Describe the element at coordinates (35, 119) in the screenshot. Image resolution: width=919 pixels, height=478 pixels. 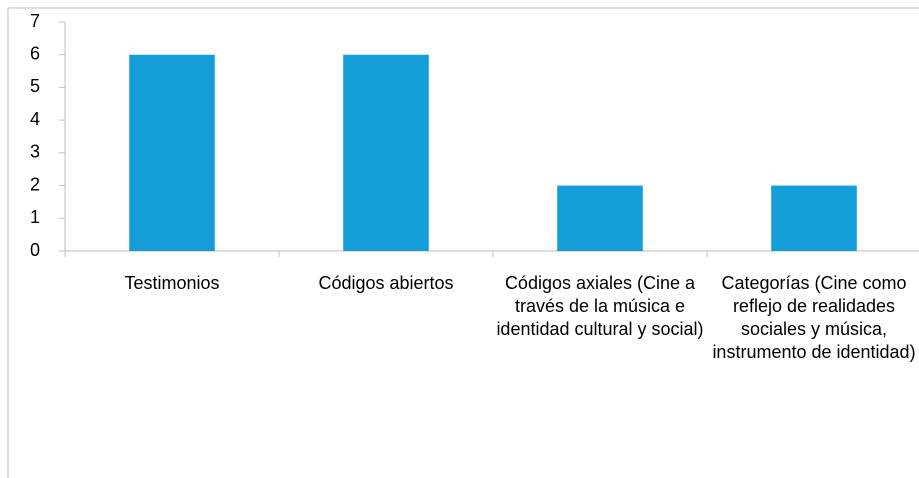
I see `y-tick-label: 4` at that location.